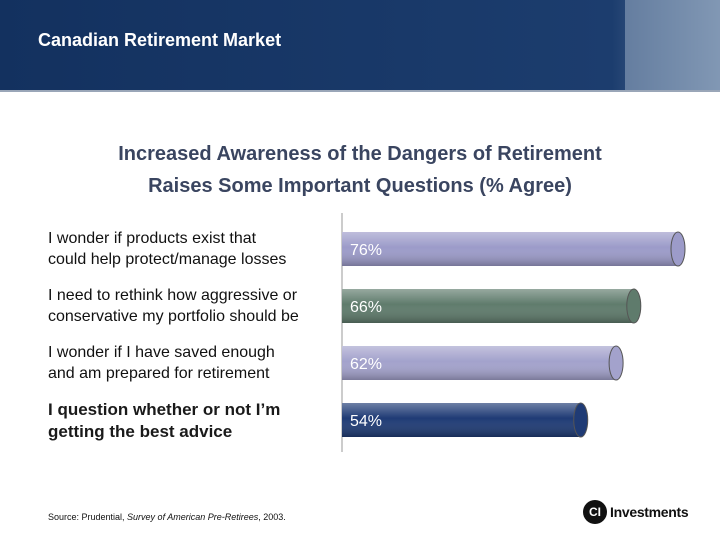  What do you see at coordinates (159, 40) in the screenshot?
I see `slide-title: Canadian Retirement Market` at bounding box center [159, 40].